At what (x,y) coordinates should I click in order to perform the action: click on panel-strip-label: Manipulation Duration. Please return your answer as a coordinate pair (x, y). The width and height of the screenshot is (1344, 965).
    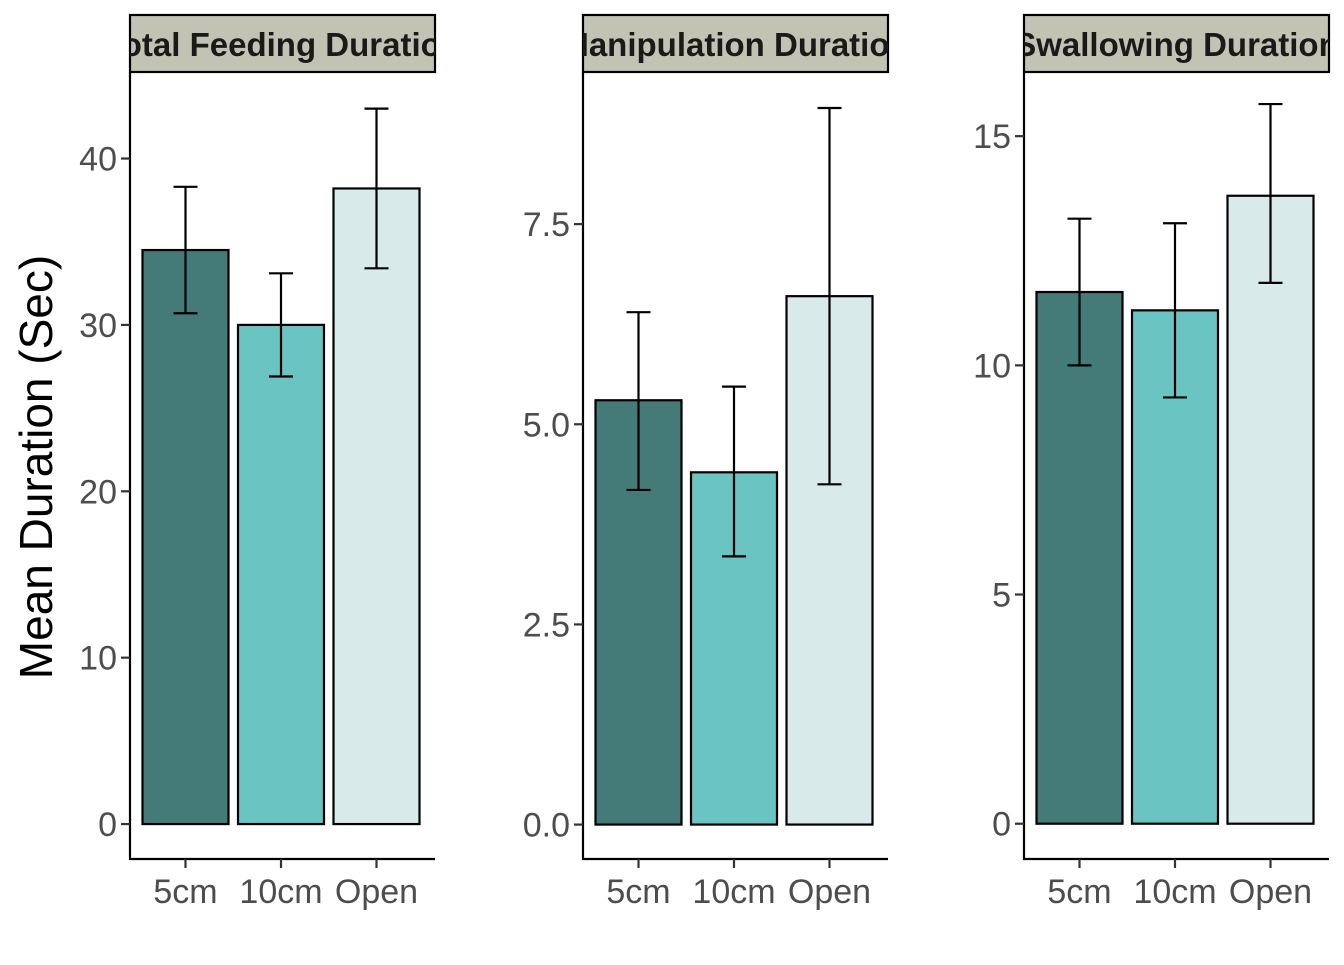
    Looking at the image, I should click on (735, 44).